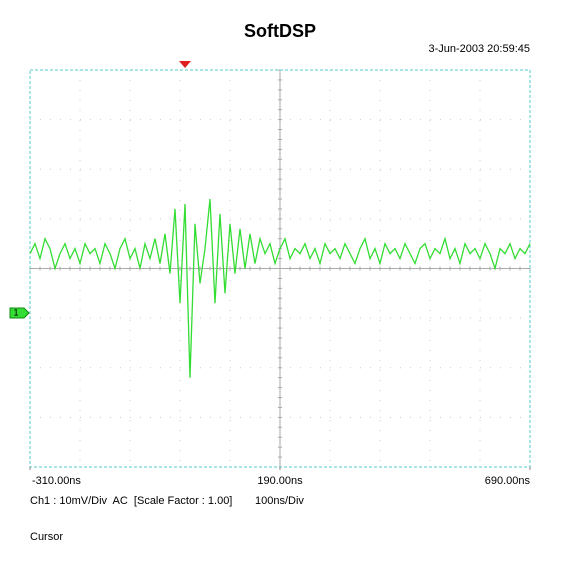 The width and height of the screenshot is (561, 566). Describe the element at coordinates (185, 64) in the screenshot. I see `trigger-marker` at that location.